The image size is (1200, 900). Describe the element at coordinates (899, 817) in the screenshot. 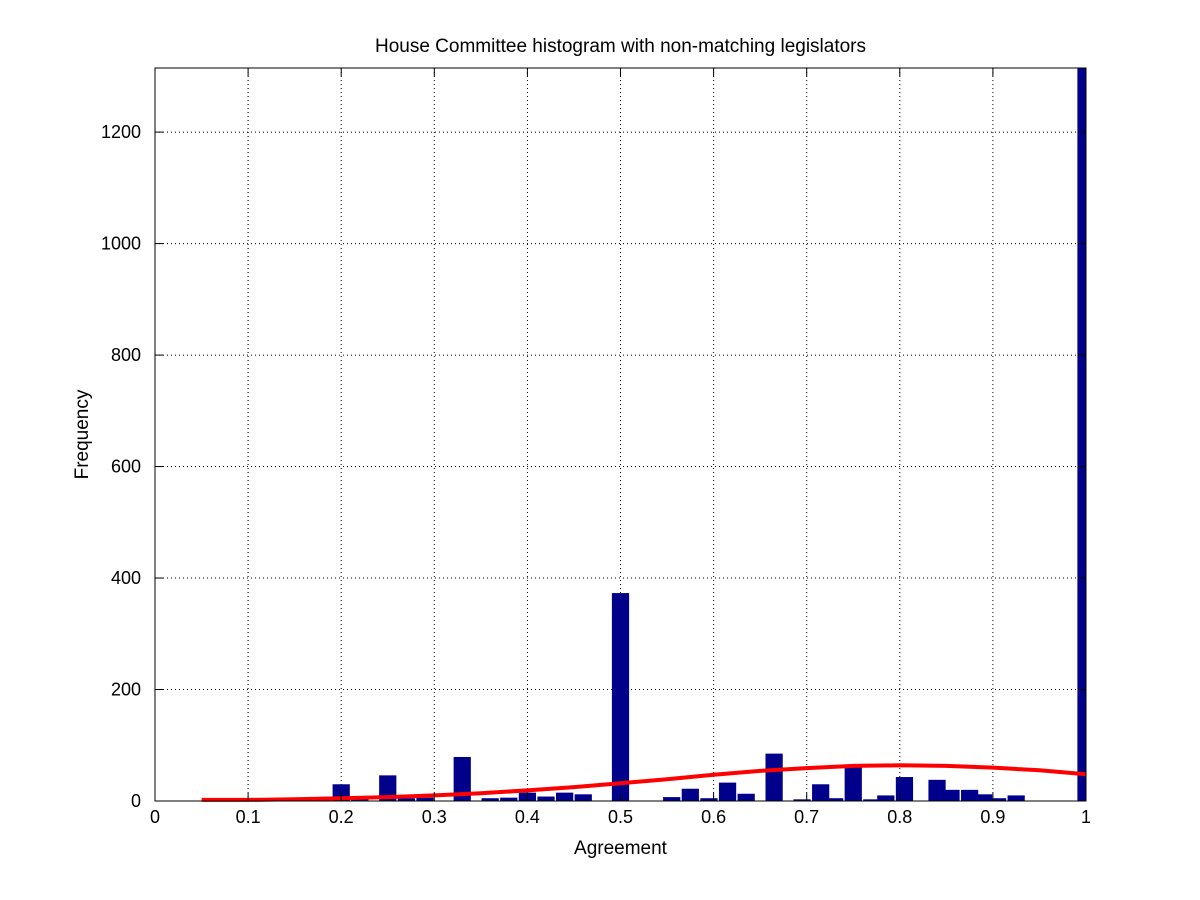

I see `x-tick-label: 0.8` at that location.